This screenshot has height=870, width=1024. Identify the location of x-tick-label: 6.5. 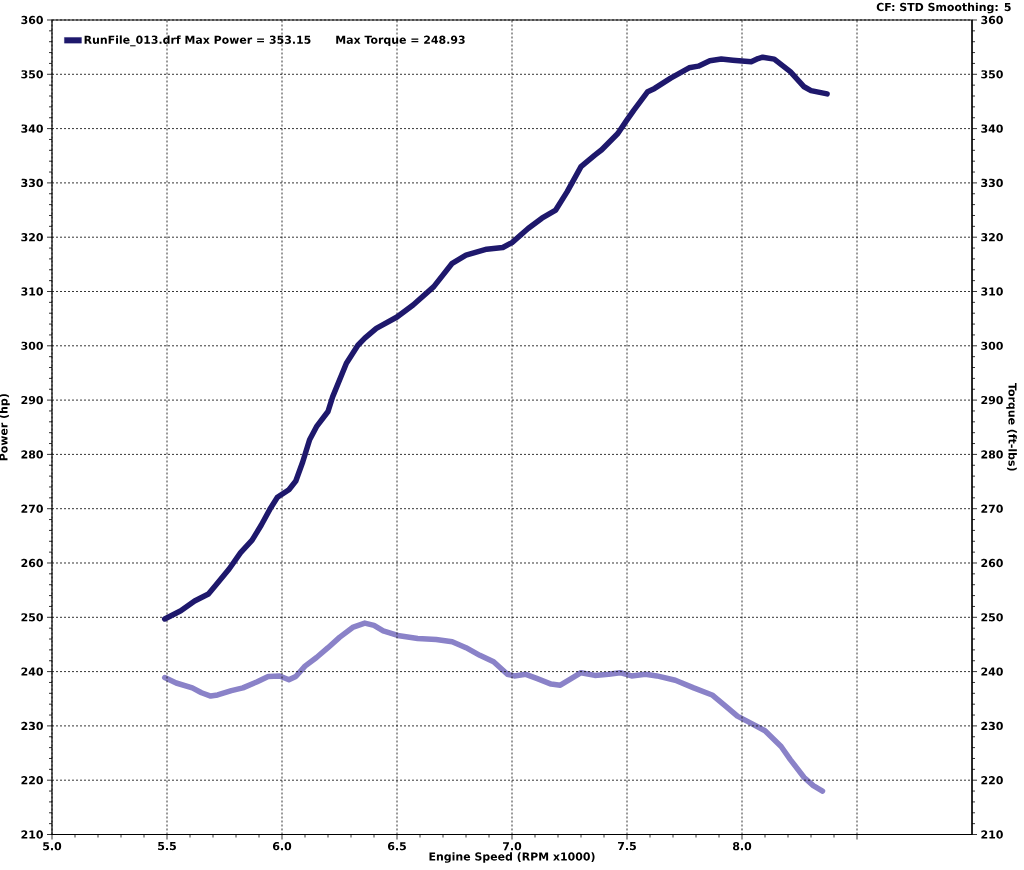
(396, 846).